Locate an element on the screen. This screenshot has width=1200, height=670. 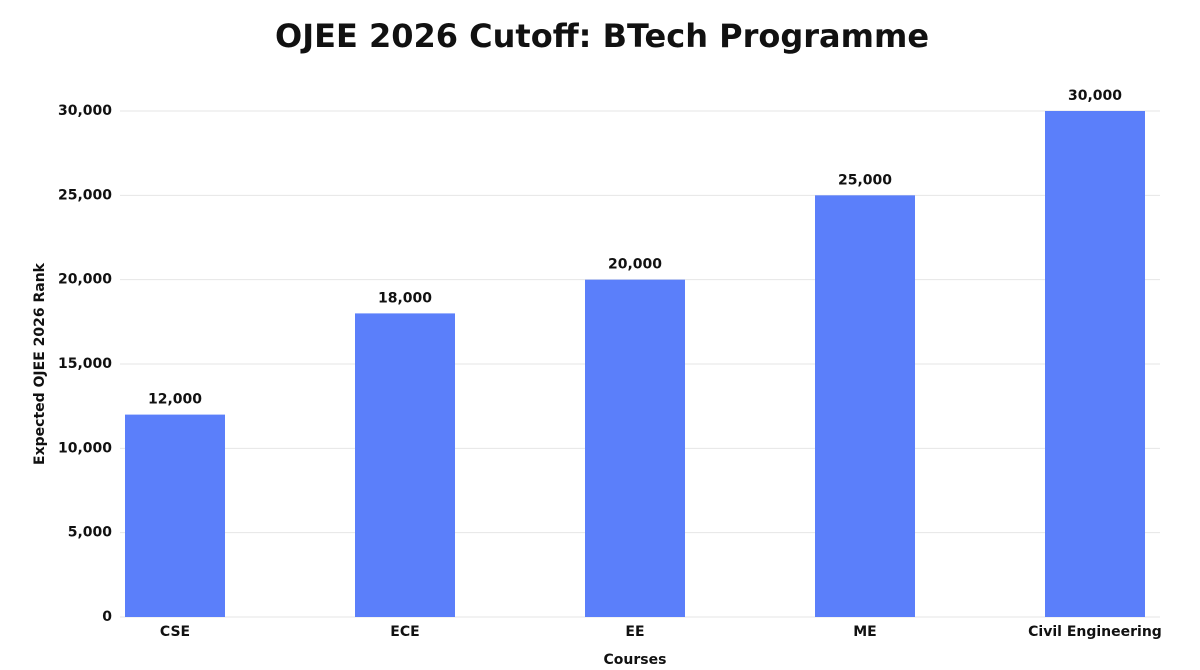
value-label: 30,000 is located at coordinates (1095, 96).